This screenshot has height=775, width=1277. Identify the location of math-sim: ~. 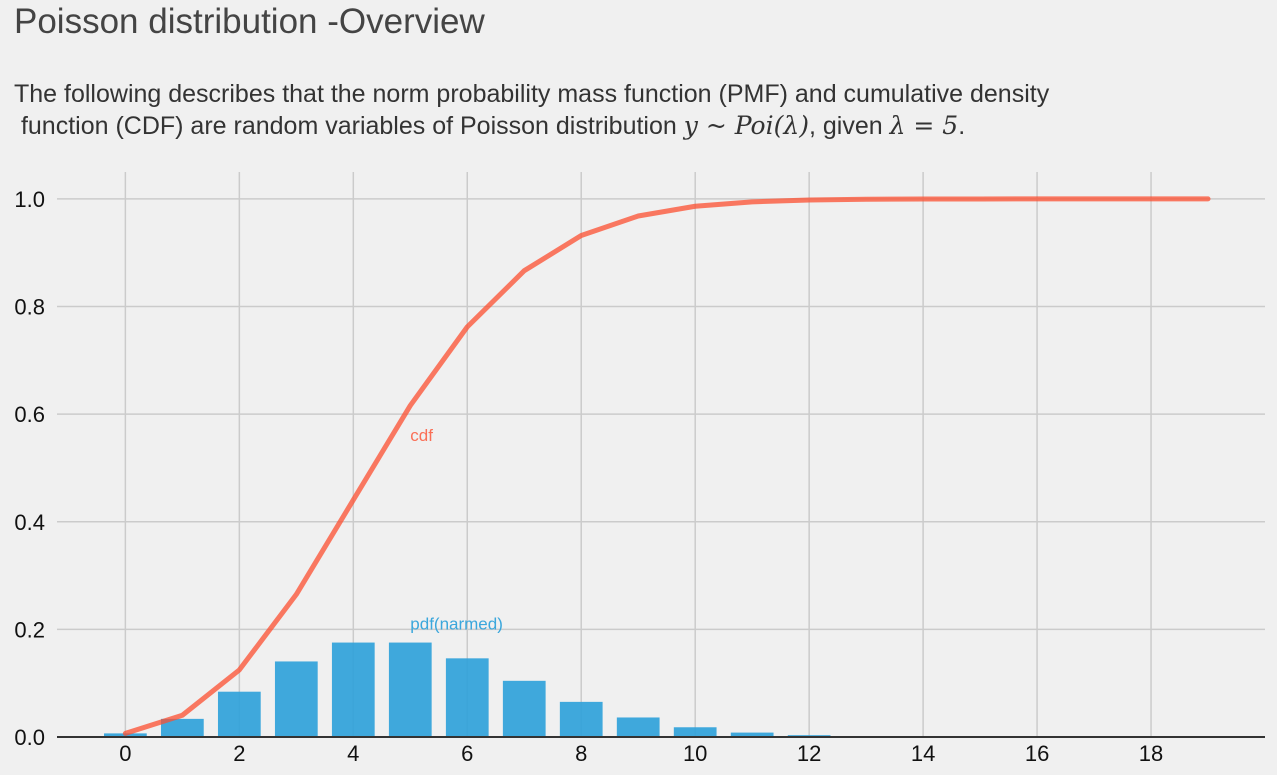
(716, 125).